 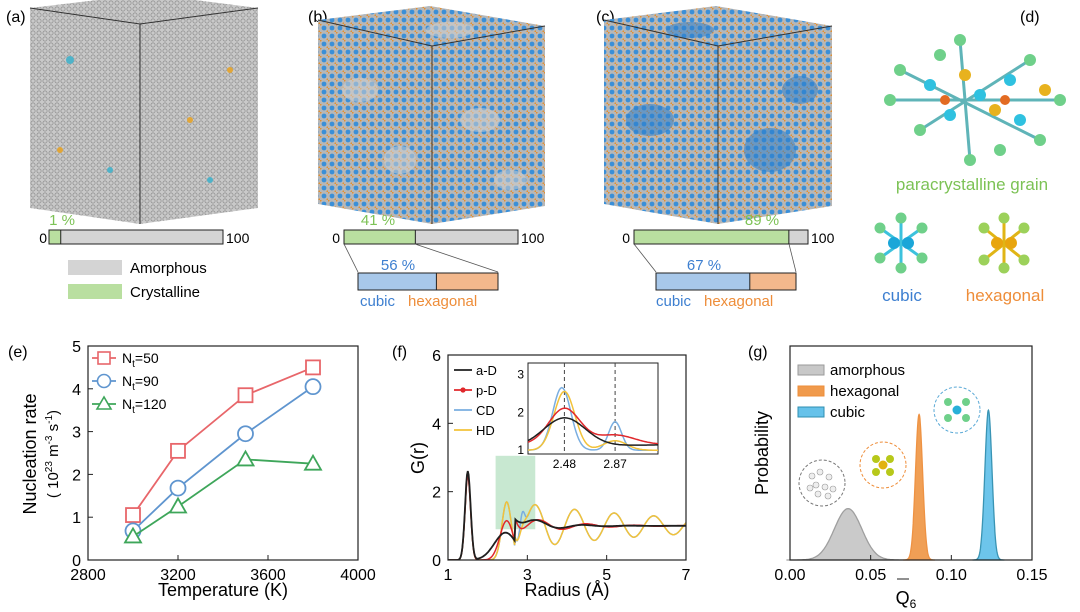 What do you see at coordinates (378, 301) in the screenshot?
I see `bar-b-cubic-label: cubic` at bounding box center [378, 301].